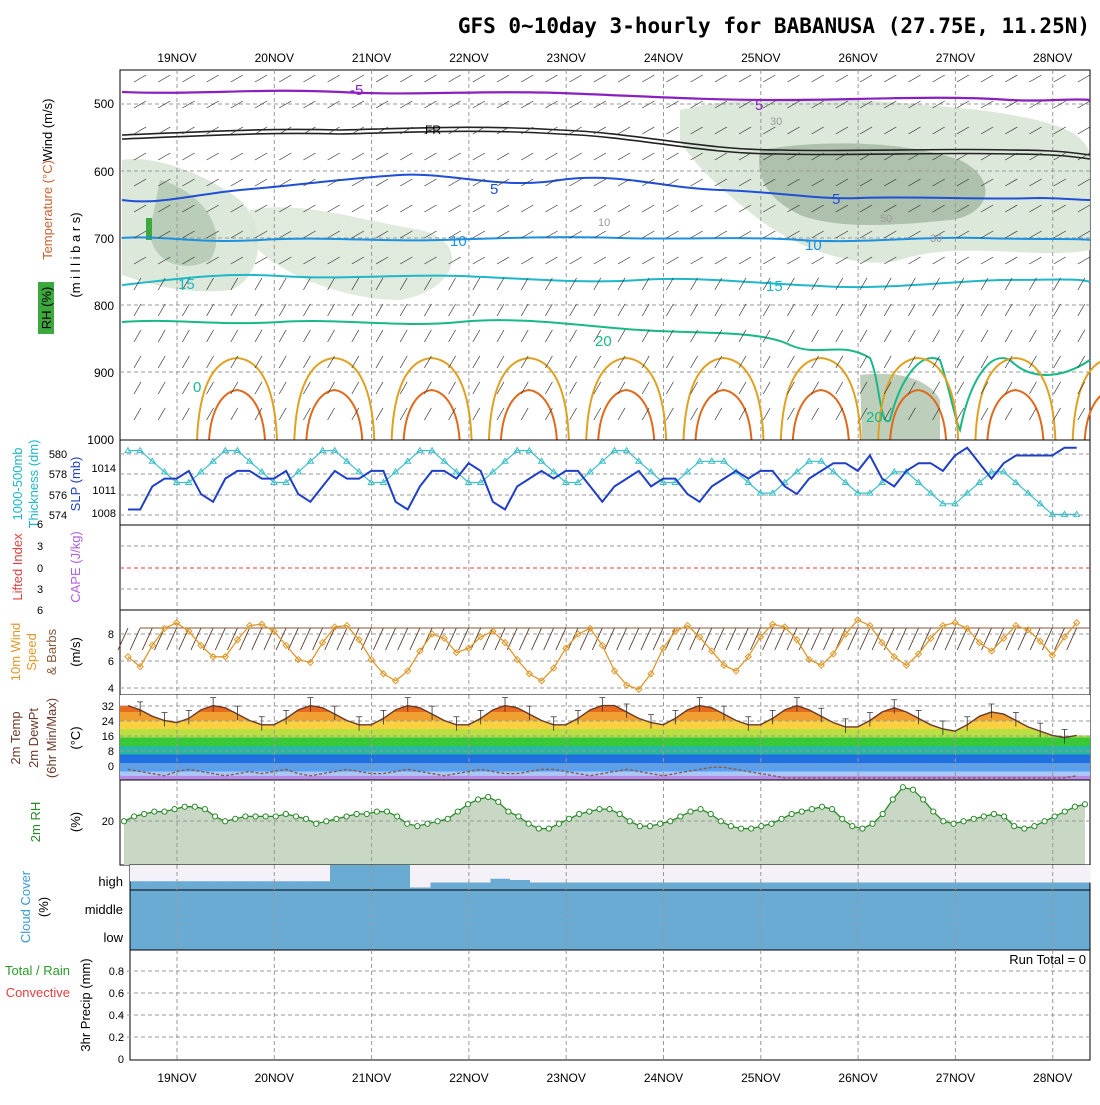 The image size is (1100, 1105). I want to click on slp-tick: 1014, so click(104, 469).